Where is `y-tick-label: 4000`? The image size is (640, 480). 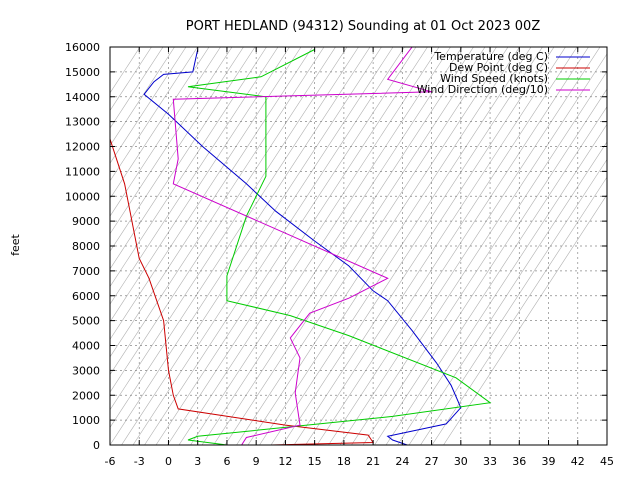
y-tick-label: 4000 is located at coordinates (86, 346).